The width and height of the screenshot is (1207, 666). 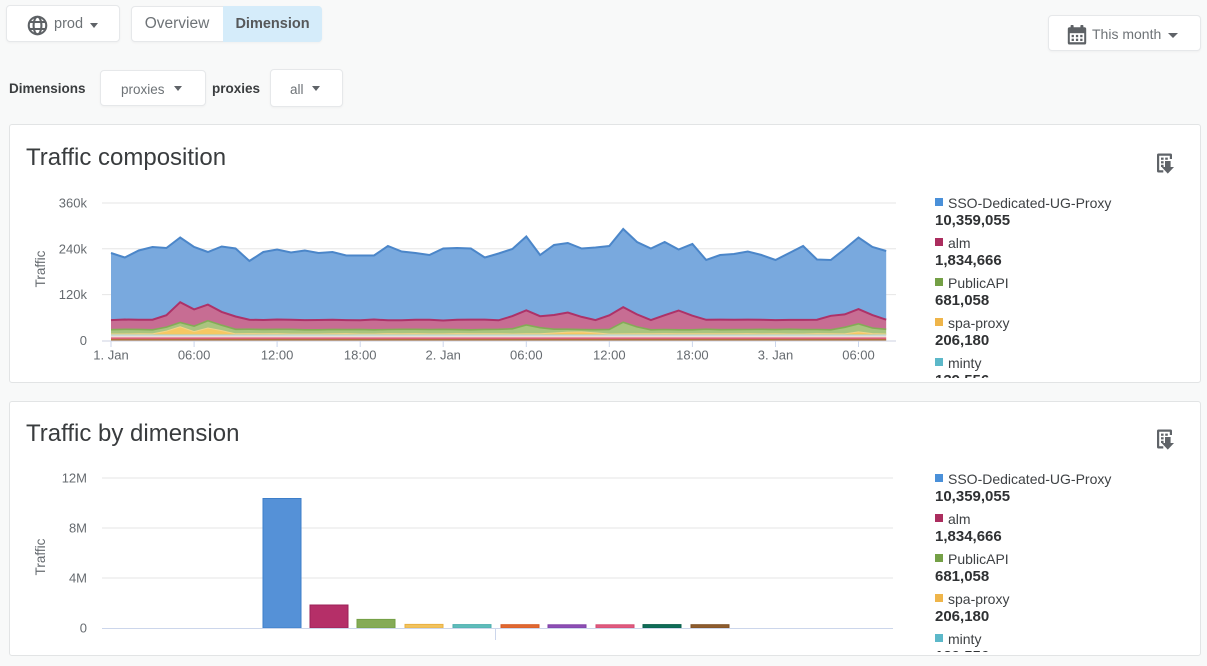 I want to click on svg-text: 120k, so click(x=73, y=294).